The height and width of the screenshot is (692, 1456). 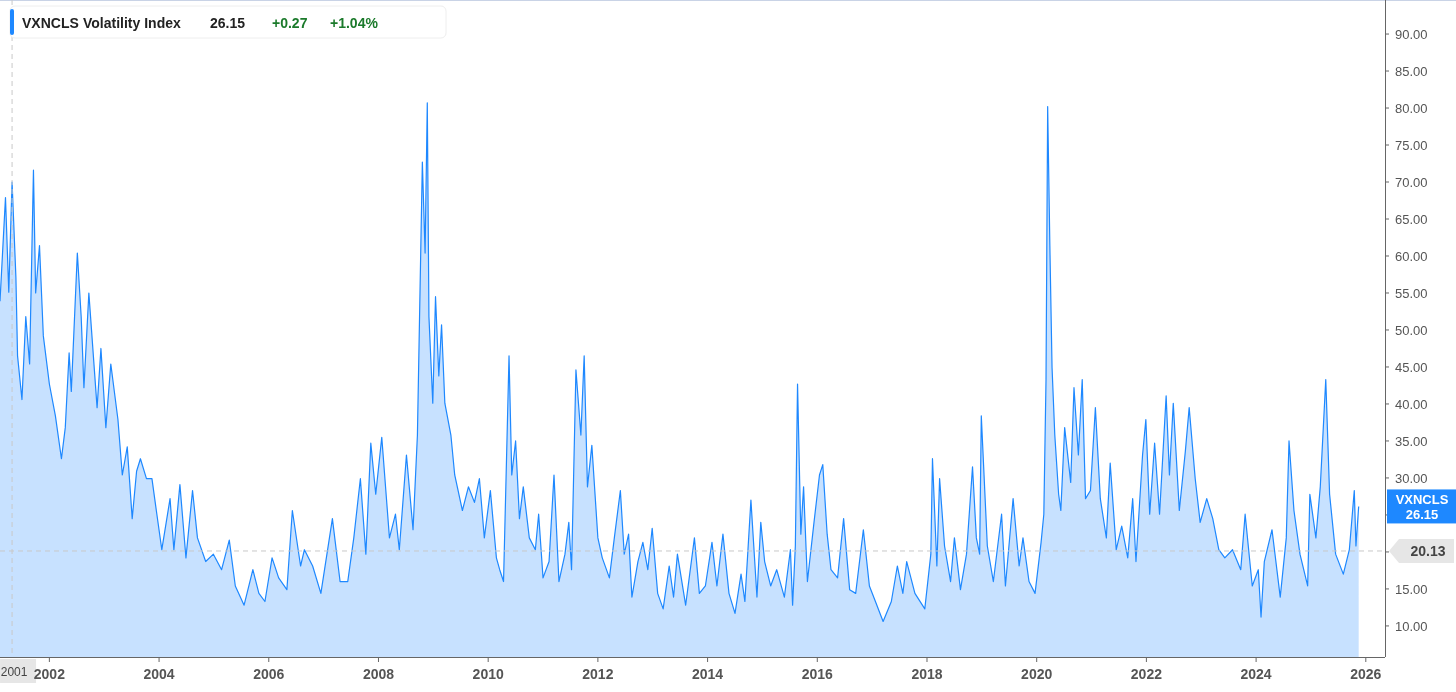 I want to click on y-tick-label: 35.00, so click(x=1411, y=441).